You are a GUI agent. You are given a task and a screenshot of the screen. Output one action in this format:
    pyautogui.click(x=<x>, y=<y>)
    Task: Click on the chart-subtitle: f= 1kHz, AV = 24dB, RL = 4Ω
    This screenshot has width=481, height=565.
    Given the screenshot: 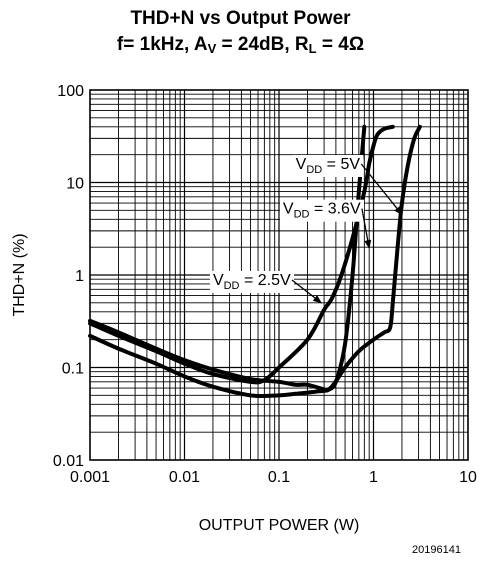 What is the action you would take?
    pyautogui.click(x=240, y=47)
    